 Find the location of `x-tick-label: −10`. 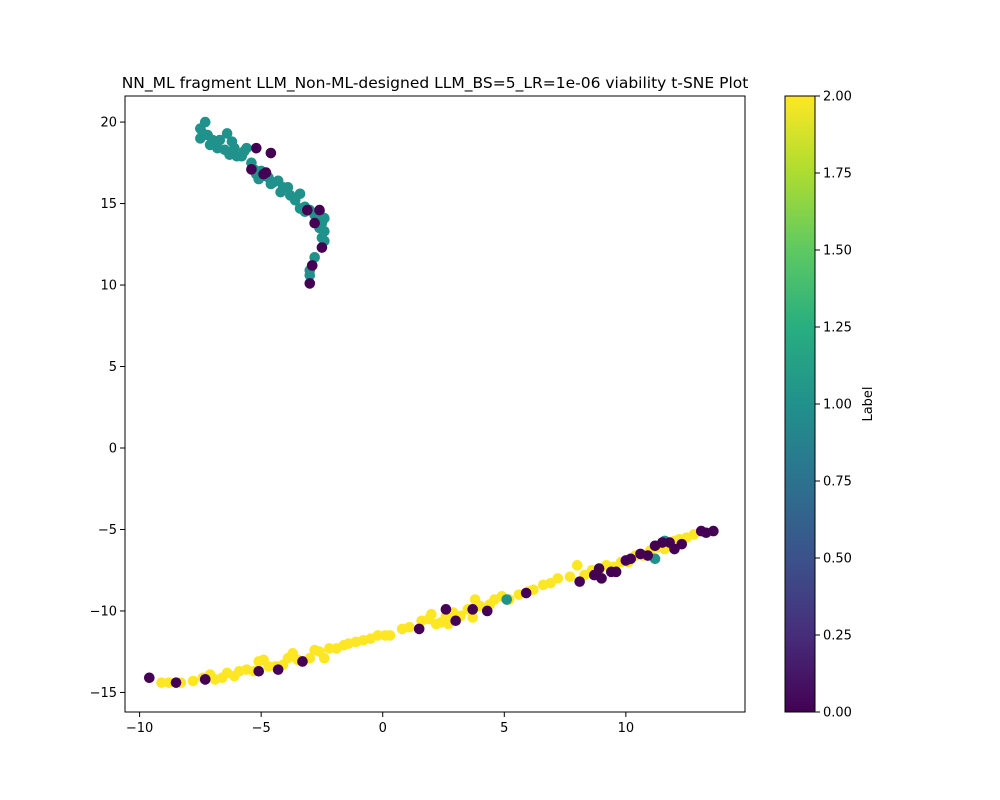

x-tick-label: −10 is located at coordinates (139, 728).